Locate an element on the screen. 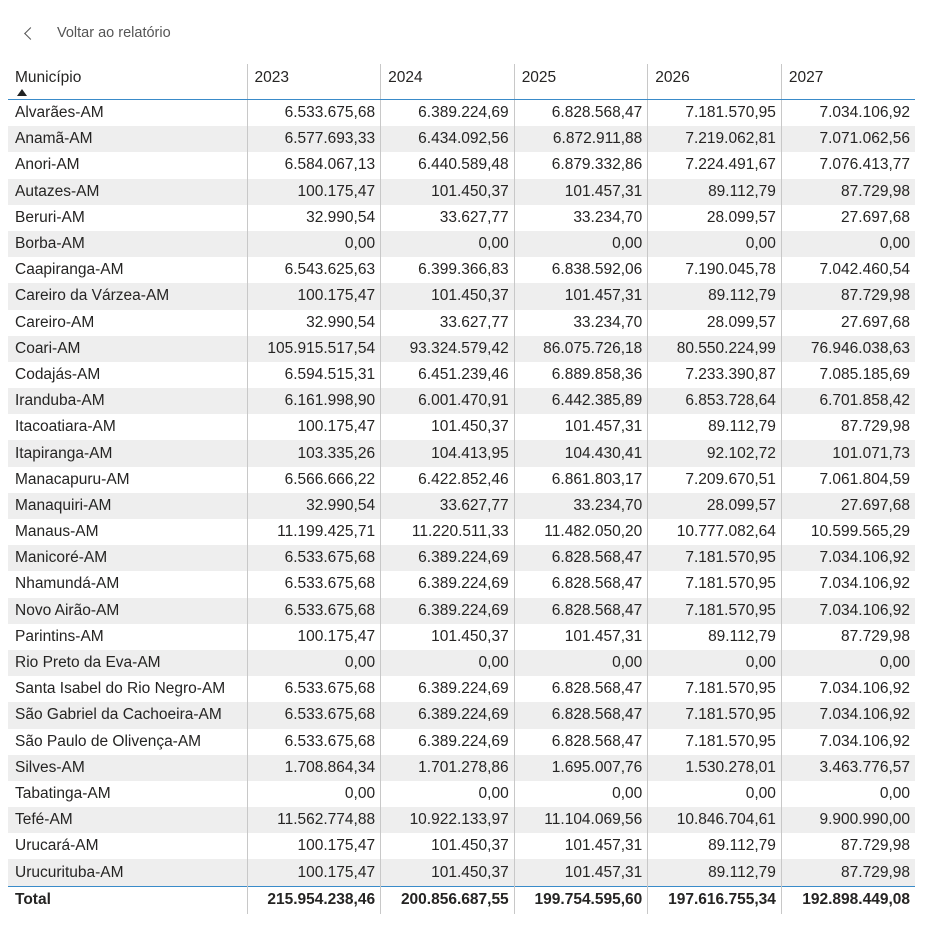 Image resolution: width=942 pixels, height=927 pixels. value-cell-2025: 6.889.858,36 is located at coordinates (580, 375).